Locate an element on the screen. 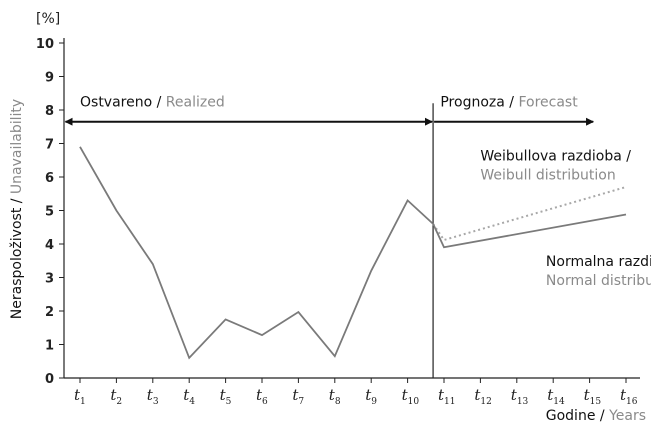 Image resolution: width=651 pixels, height=426 pixels. x-tick-label: t9 is located at coordinates (371, 396).